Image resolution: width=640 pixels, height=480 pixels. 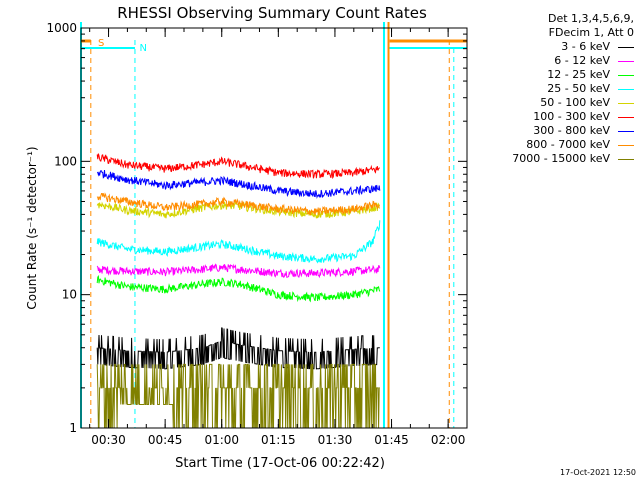 I want to click on y-tick-label: 100, so click(x=65, y=161).